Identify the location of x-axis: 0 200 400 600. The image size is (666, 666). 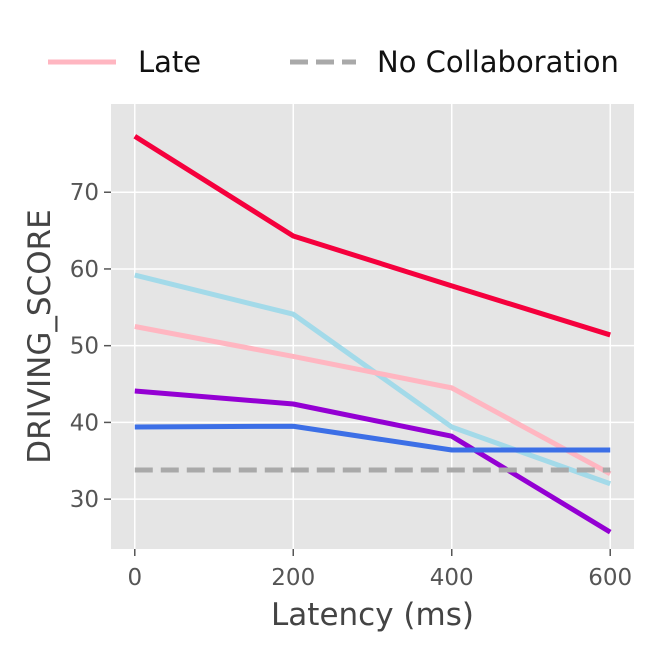
(379, 570).